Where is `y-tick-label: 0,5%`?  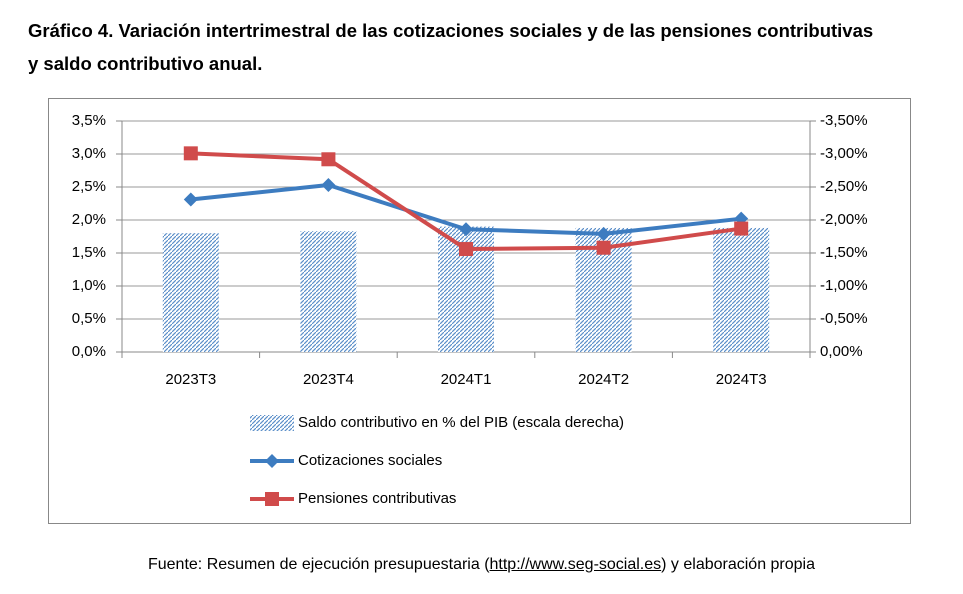
y-tick-label: 0,5% is located at coordinates (89, 318).